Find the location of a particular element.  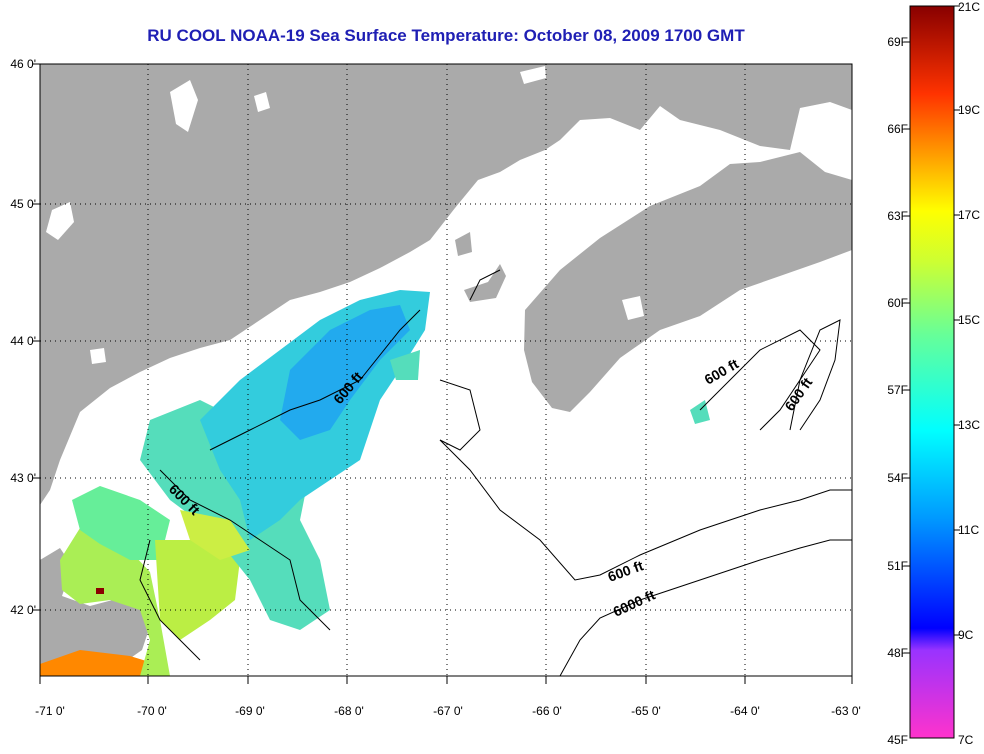

x-tick-label: -63 0' is located at coordinates (846, 711).